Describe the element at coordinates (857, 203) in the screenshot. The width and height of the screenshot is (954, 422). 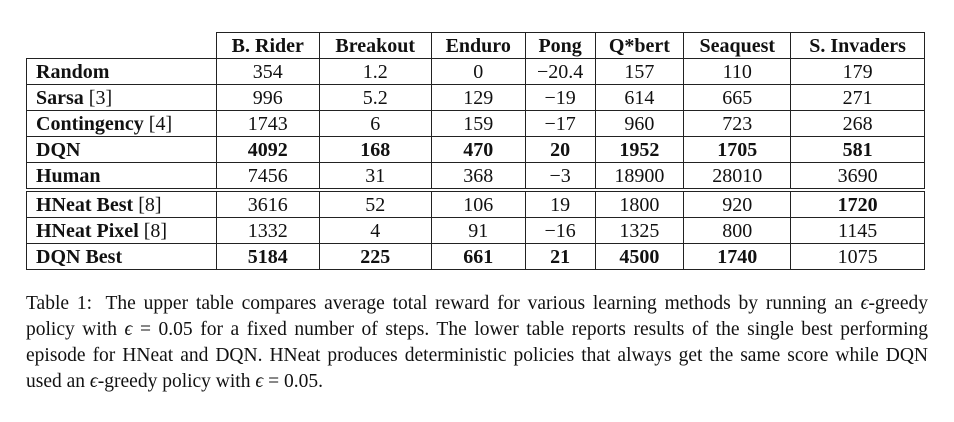
I see `score-cell: 1720` at that location.